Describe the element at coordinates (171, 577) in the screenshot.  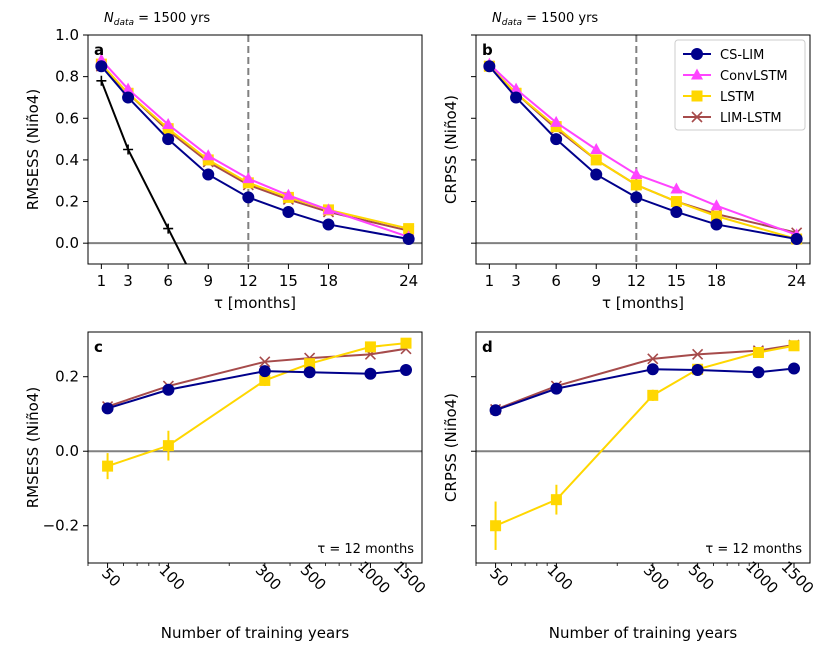
I see `x-tick-label: 100` at that location.